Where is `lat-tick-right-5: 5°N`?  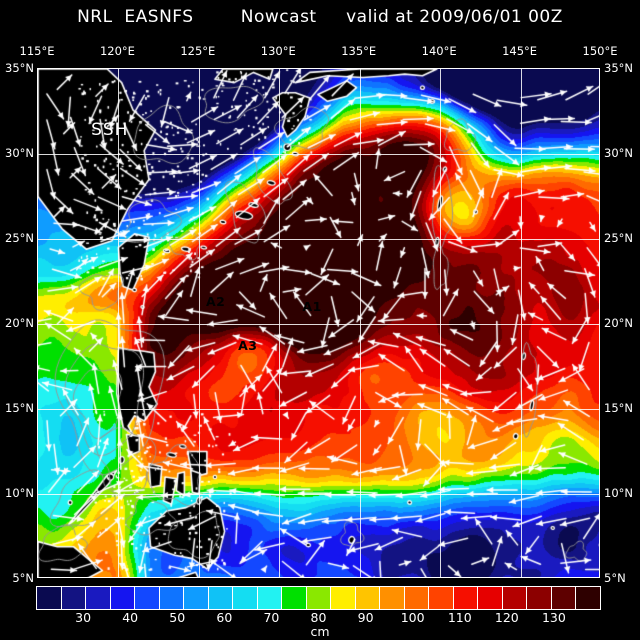
lat-tick-right-5: 5°N is located at coordinates (615, 578).